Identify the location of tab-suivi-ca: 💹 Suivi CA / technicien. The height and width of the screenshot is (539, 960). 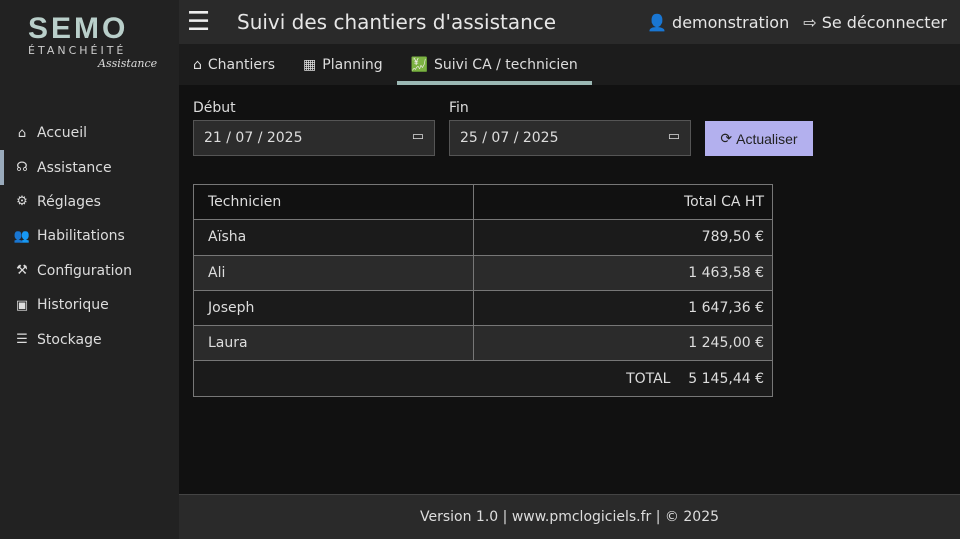
(494, 64).